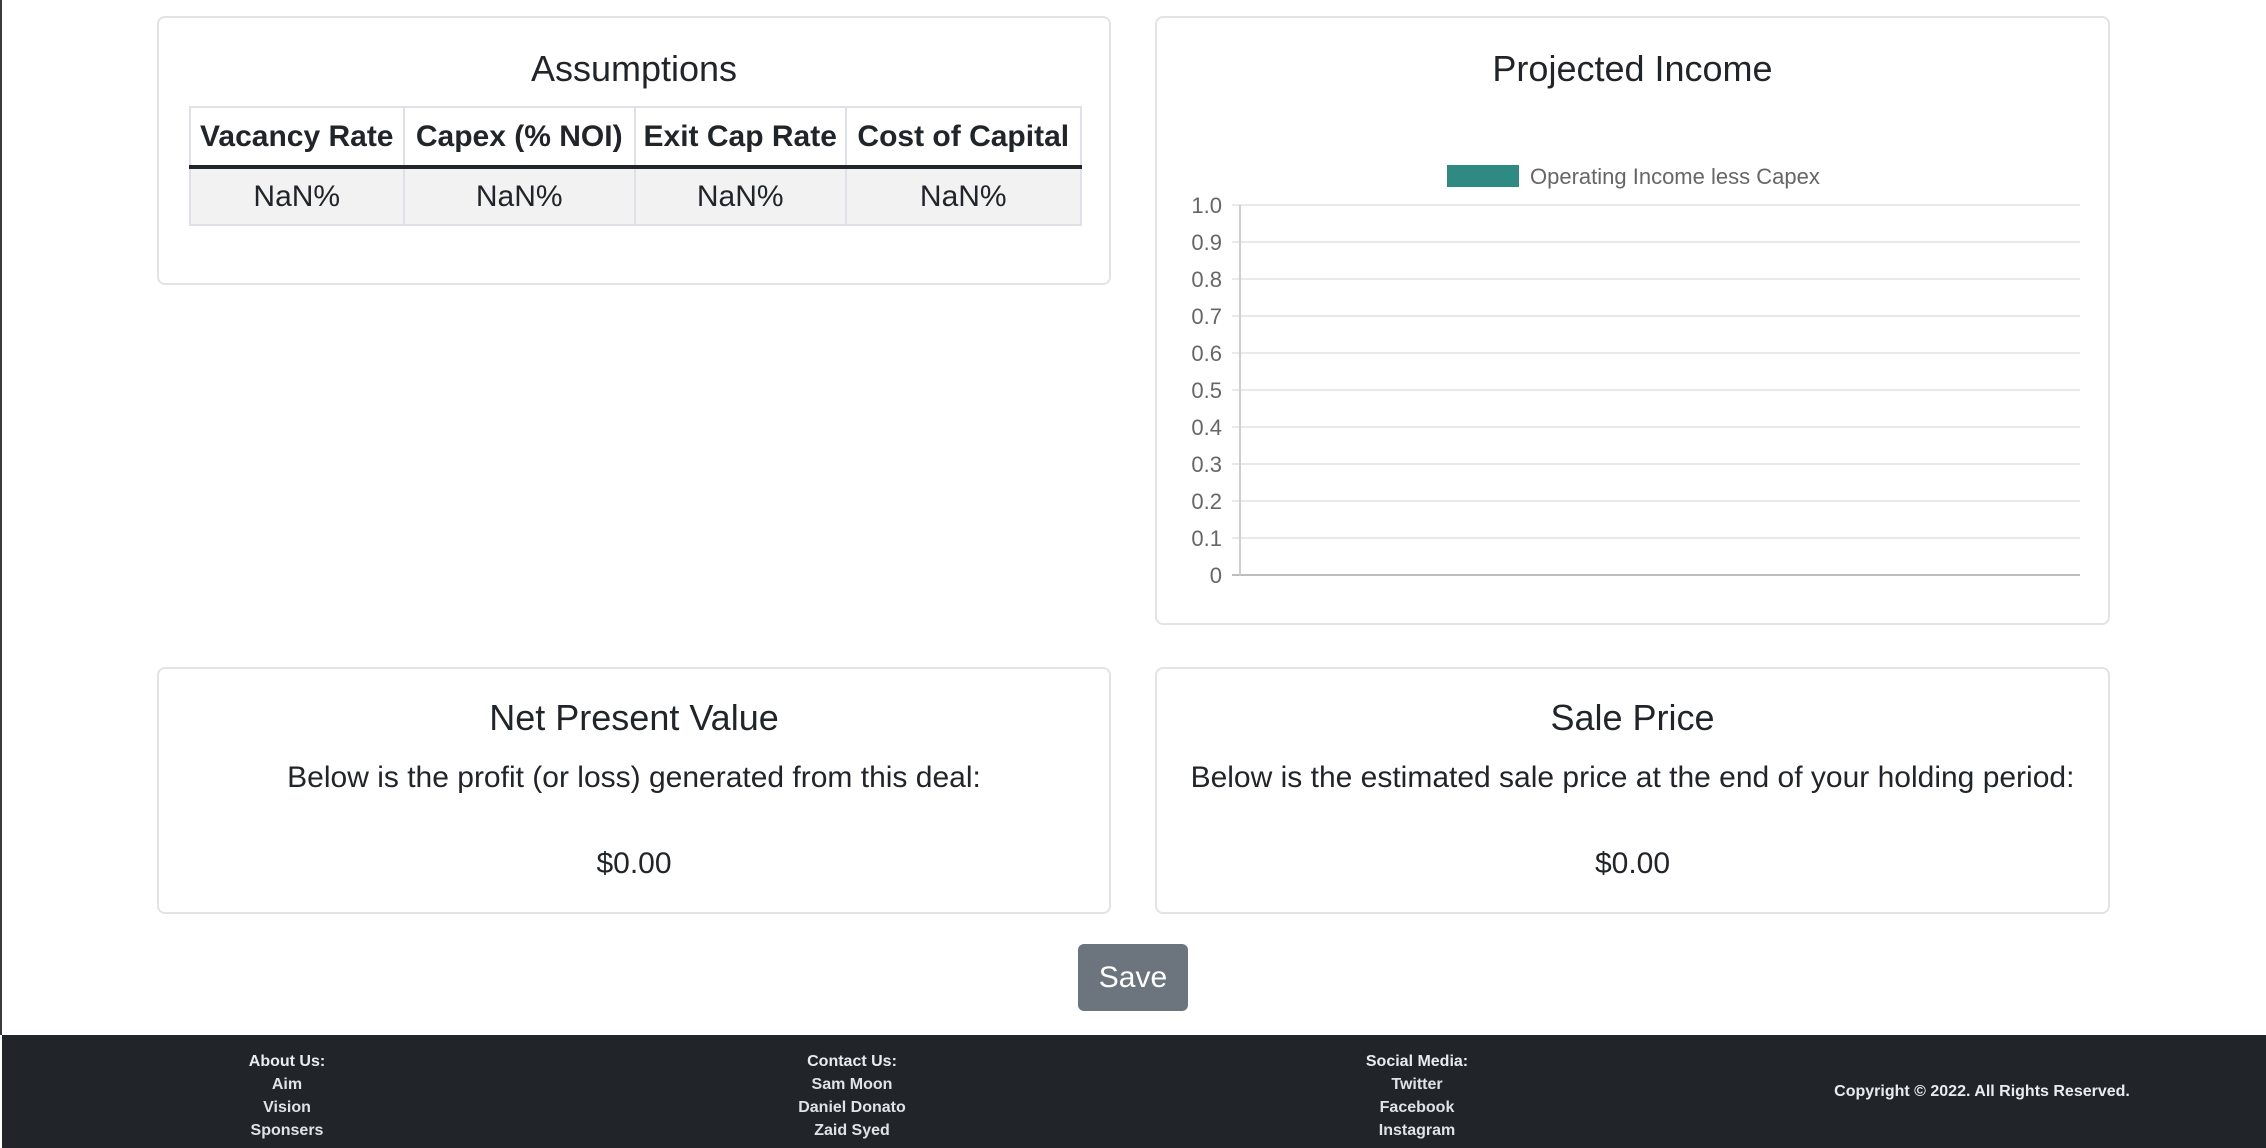 Image resolution: width=2266 pixels, height=1148 pixels. Describe the element at coordinates (1206, 390) in the screenshot. I see `y-tick-label: 0.5` at that location.